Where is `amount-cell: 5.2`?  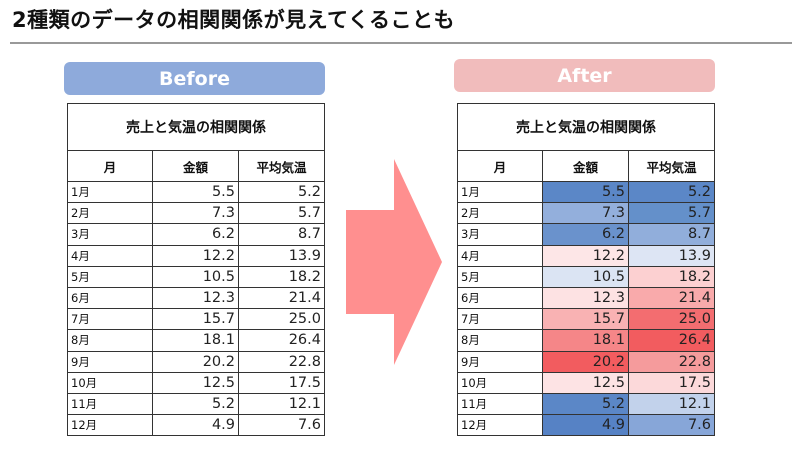
amount-cell: 5.2 is located at coordinates (585, 404).